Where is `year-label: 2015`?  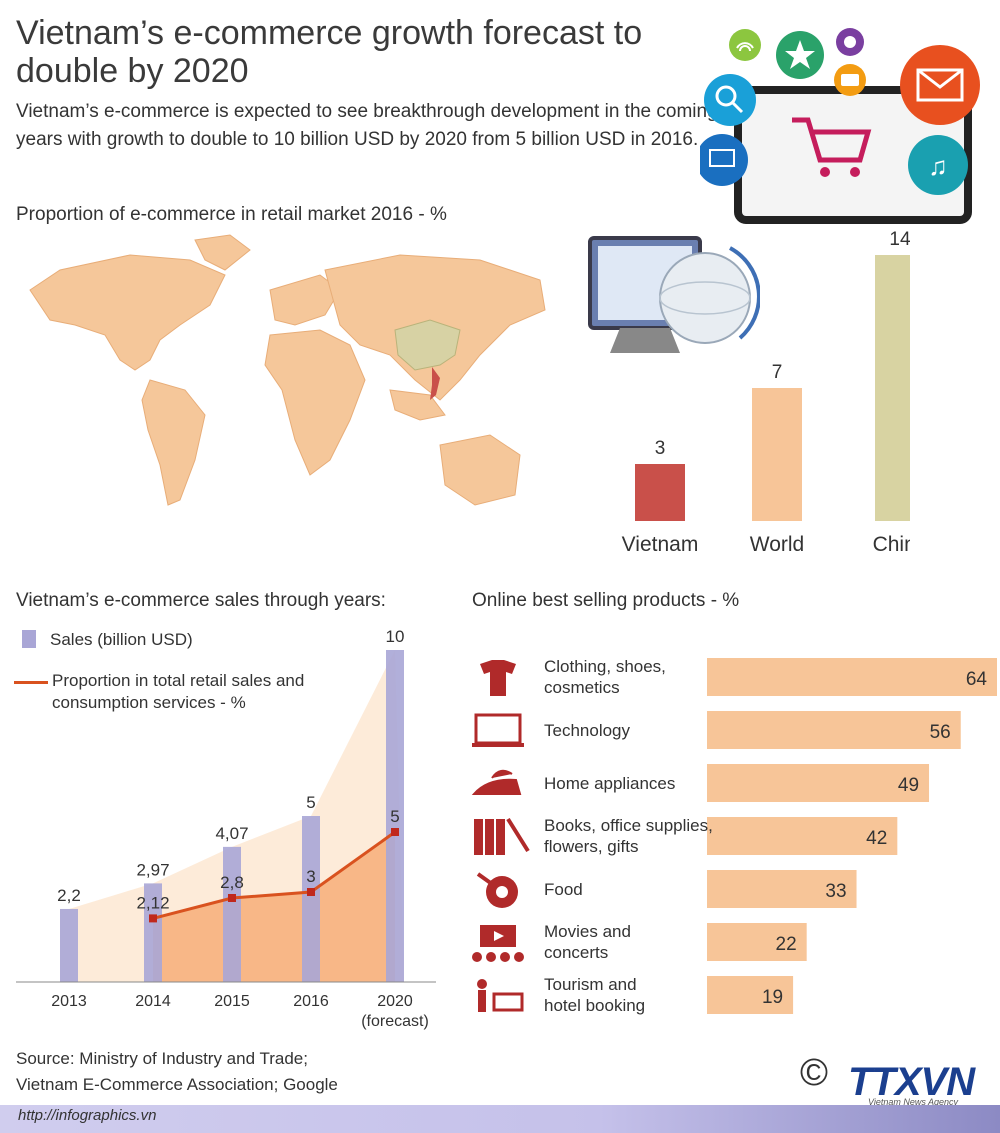 year-label: 2015 is located at coordinates (232, 1001).